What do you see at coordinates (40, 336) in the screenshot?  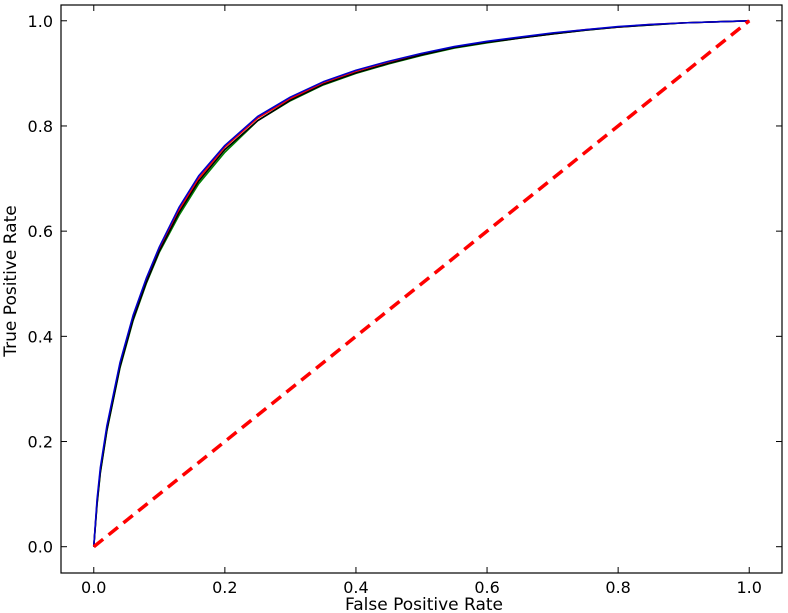 I see `y-tick-label: 0.4` at bounding box center [40, 336].